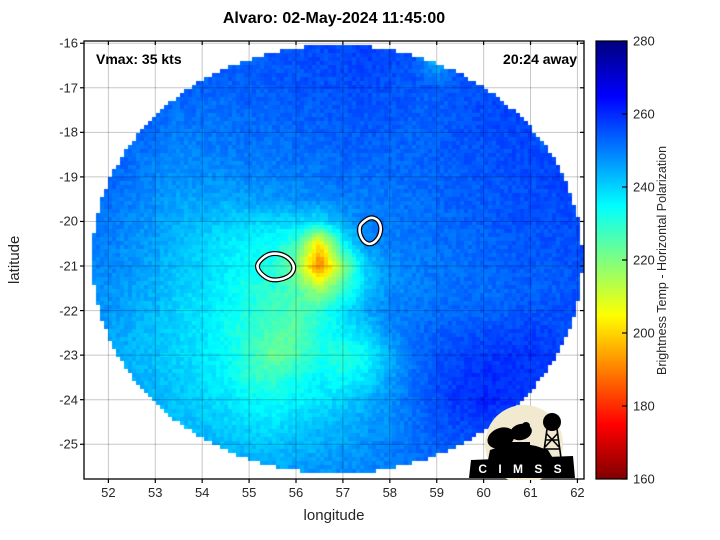  Describe the element at coordinates (644, 406) in the screenshot. I see `colorbar-tick-label: 180` at that location.